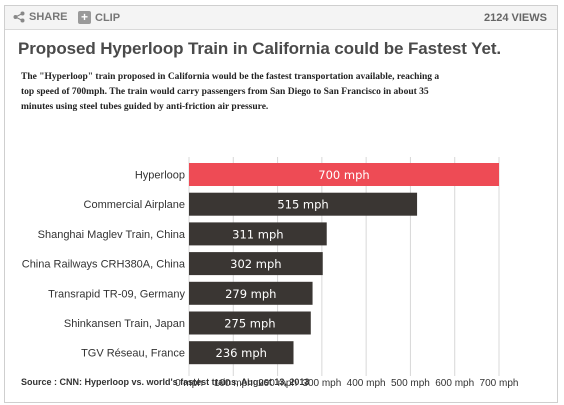 Image resolution: width=564 pixels, height=405 pixels. I want to click on value-label-3: 302 mph, so click(255, 264).